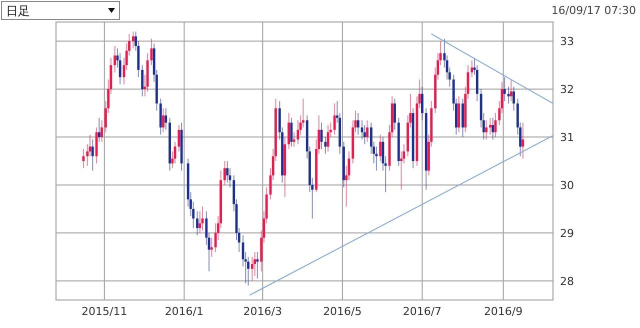 This screenshot has height=328, width=640. I want to click on text: 16/09/17 07:30, so click(593, 10).